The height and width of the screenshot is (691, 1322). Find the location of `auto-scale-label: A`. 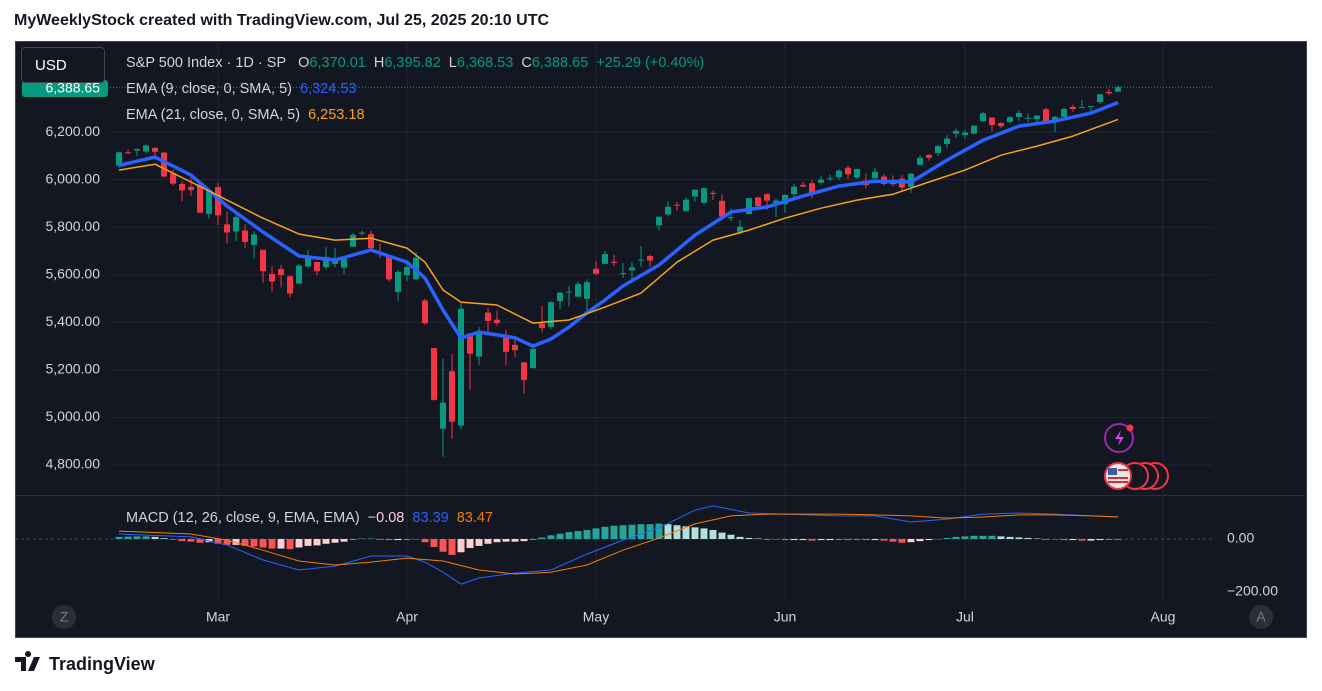

auto-scale-label: A is located at coordinates (1261, 617).